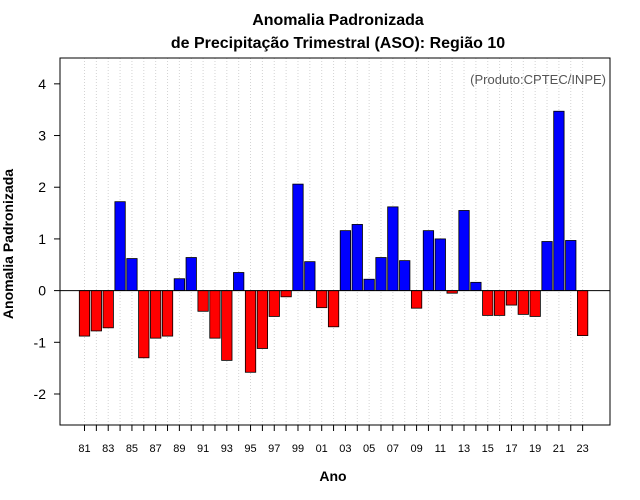 This screenshot has width=640, height=500. What do you see at coordinates (488, 449) in the screenshot?
I see `x-tick-label: 15` at bounding box center [488, 449].